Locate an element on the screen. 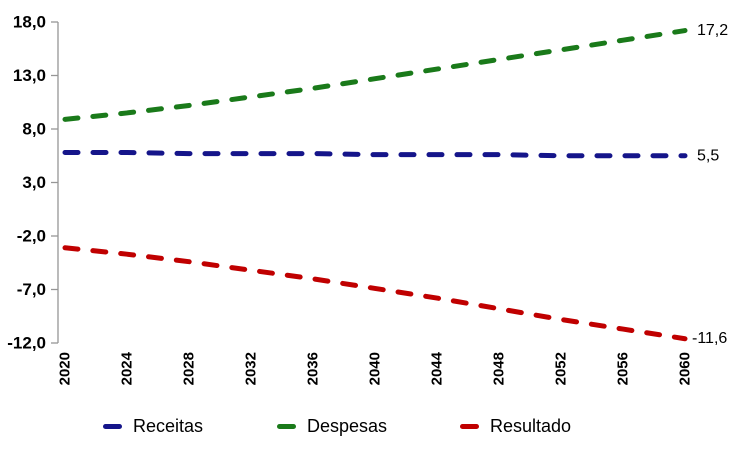  x-tick-label: 2024 is located at coordinates (127, 368).